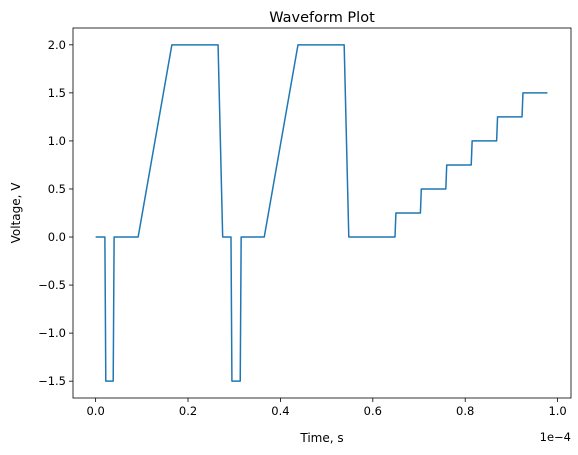 This screenshot has height=455, width=578. What do you see at coordinates (57, 93) in the screenshot?
I see `y-tick-label: 1.5` at bounding box center [57, 93].